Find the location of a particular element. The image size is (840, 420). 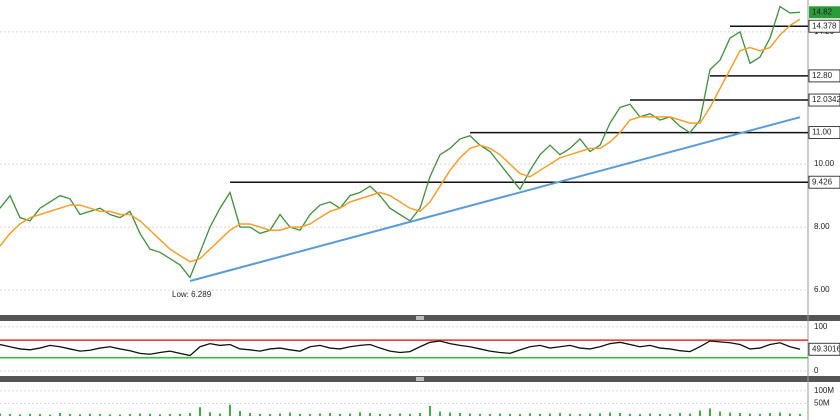

y-tick-label: 50M is located at coordinates (822, 403).